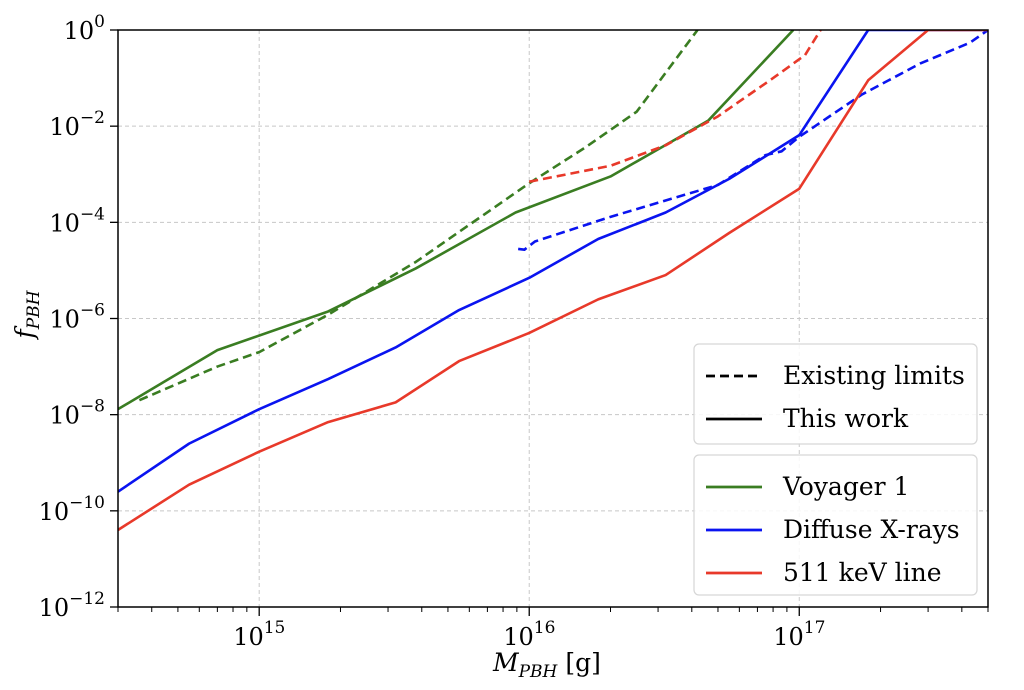 This screenshot has height=690, width=1024. Describe the element at coordinates (874, 375) in the screenshot. I see `legend-label-existing-limits: Existing limits` at that location.